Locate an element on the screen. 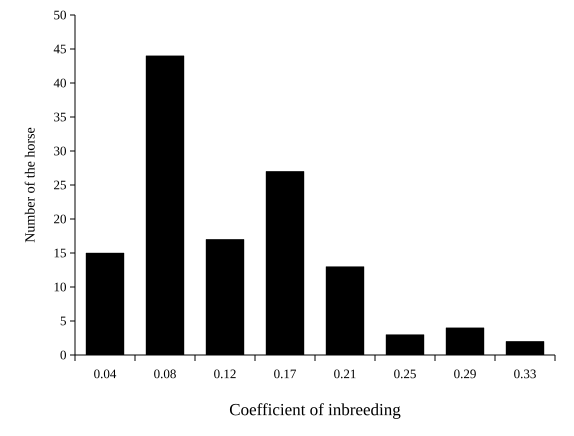 The height and width of the screenshot is (436, 574). y-tick-label: 30 is located at coordinates (60, 151).